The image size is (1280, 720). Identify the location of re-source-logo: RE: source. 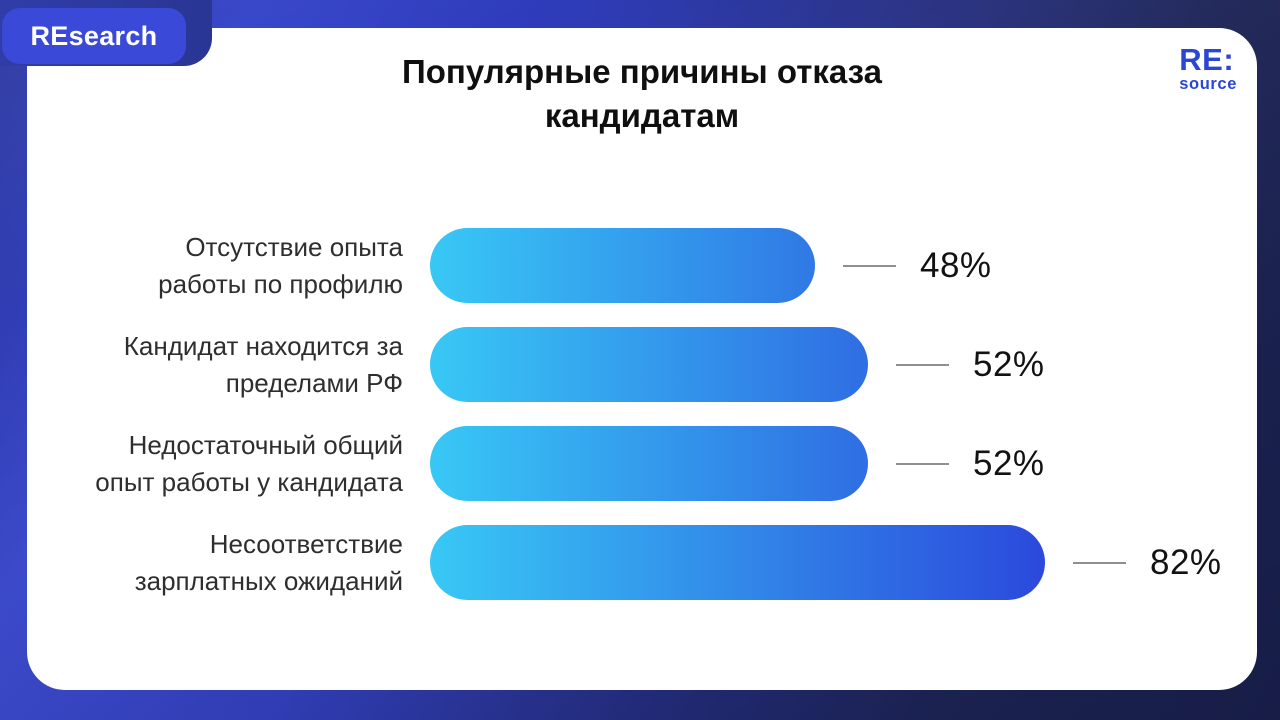
(1208, 68).